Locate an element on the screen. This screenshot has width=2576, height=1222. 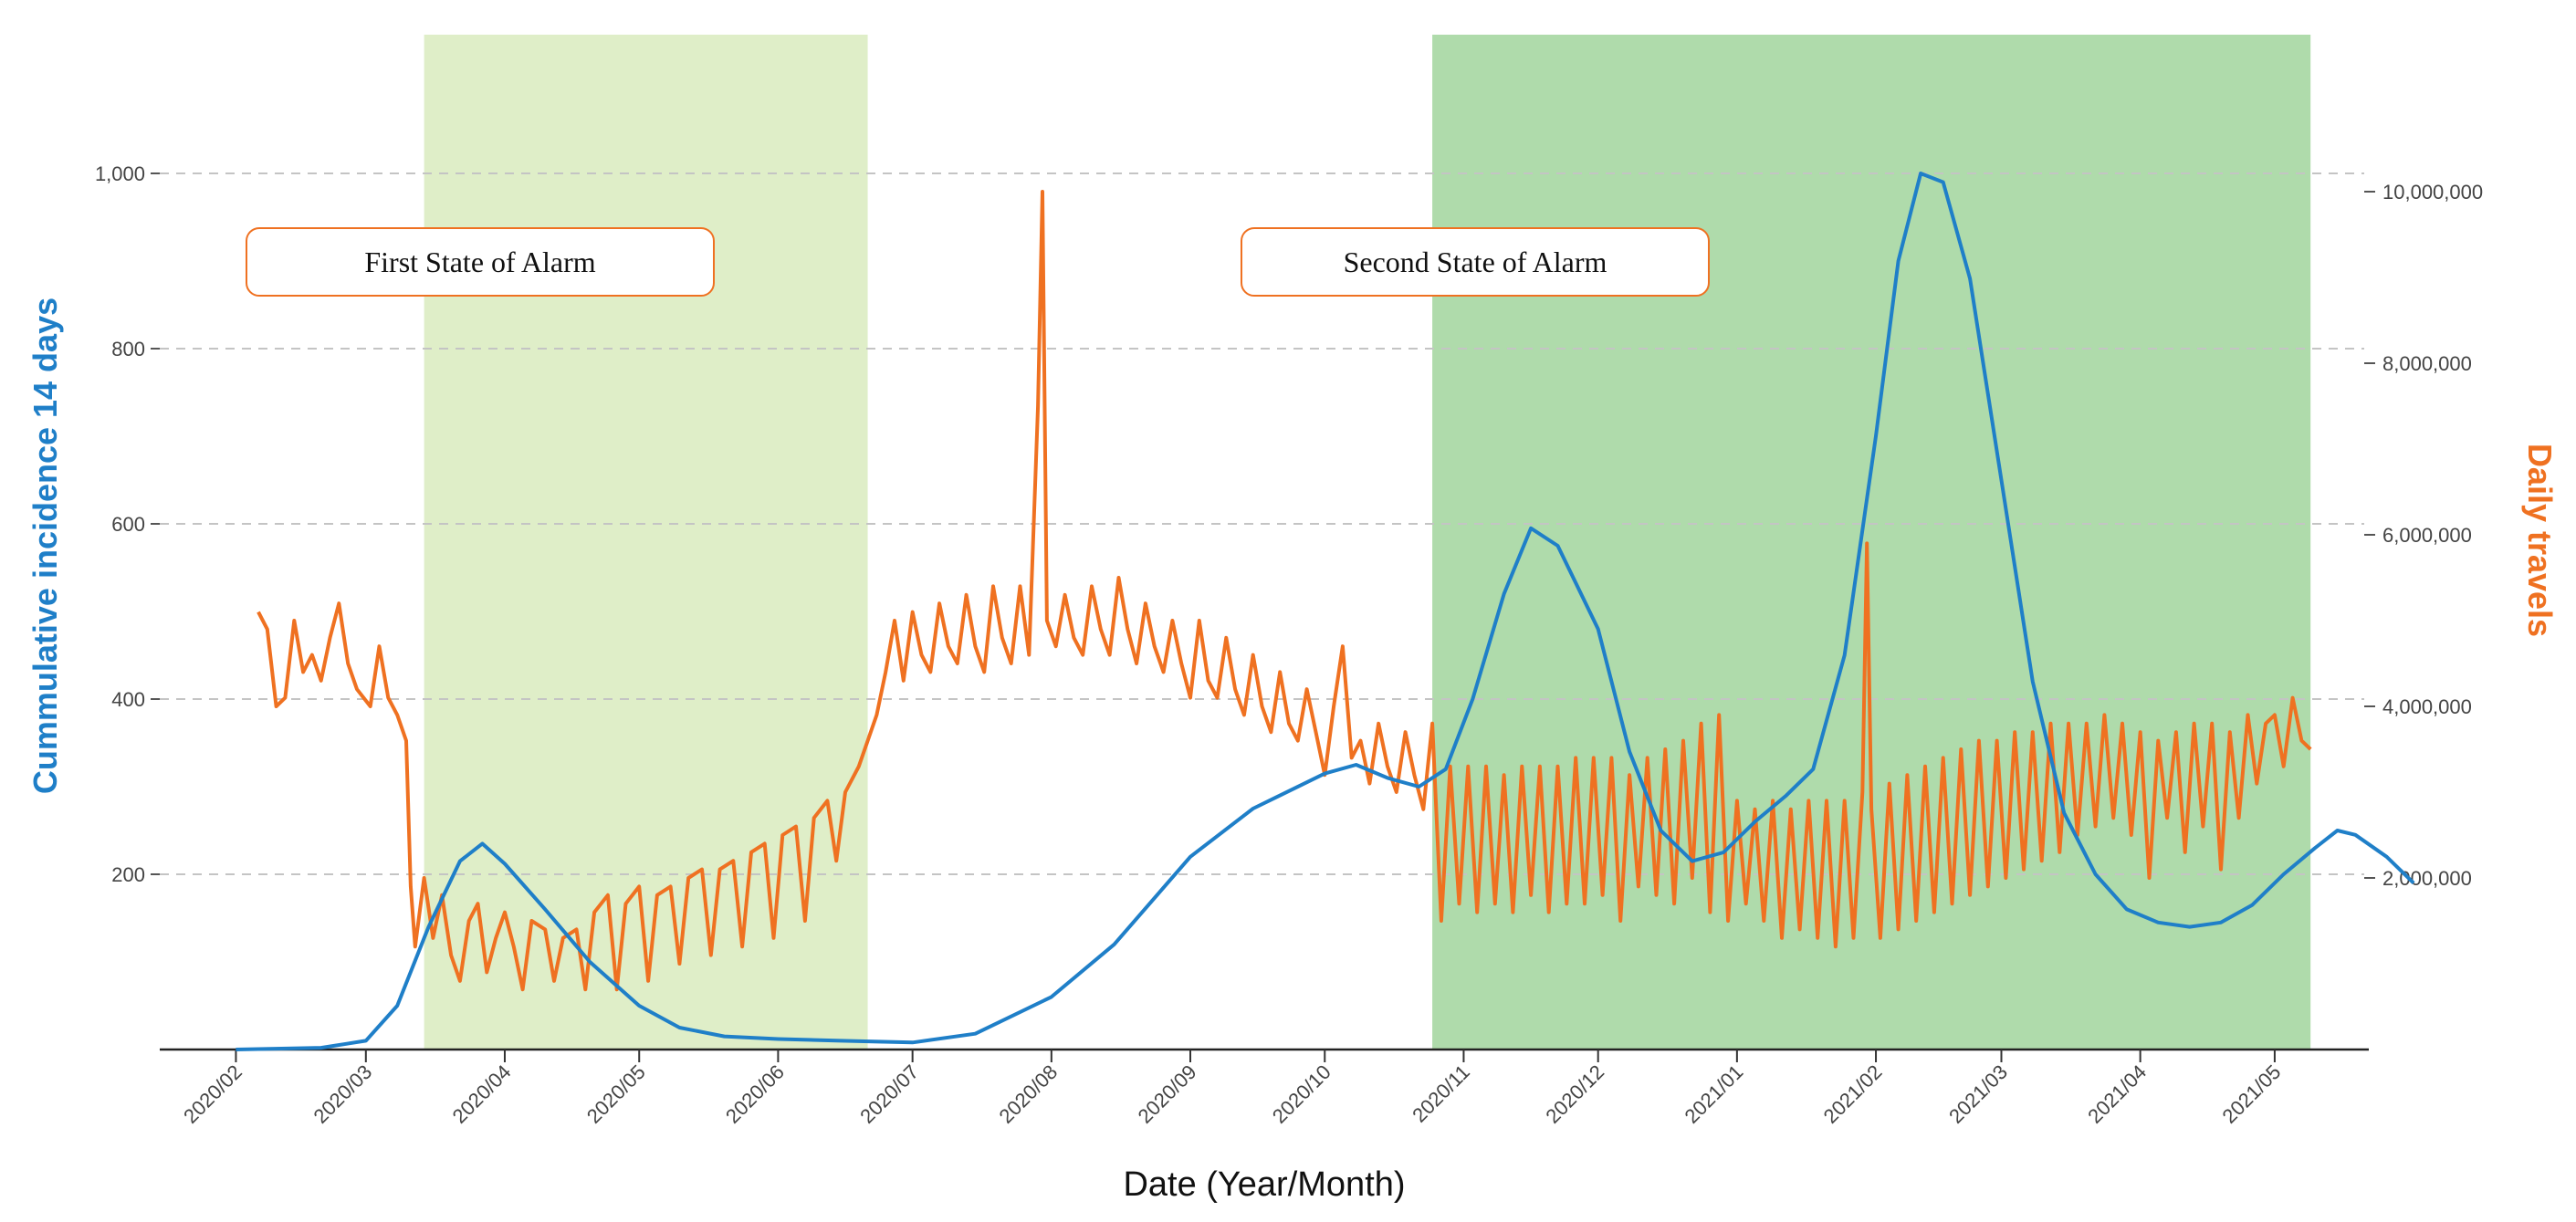
y-right-tick-label: 10,000,000 is located at coordinates (2432, 192).